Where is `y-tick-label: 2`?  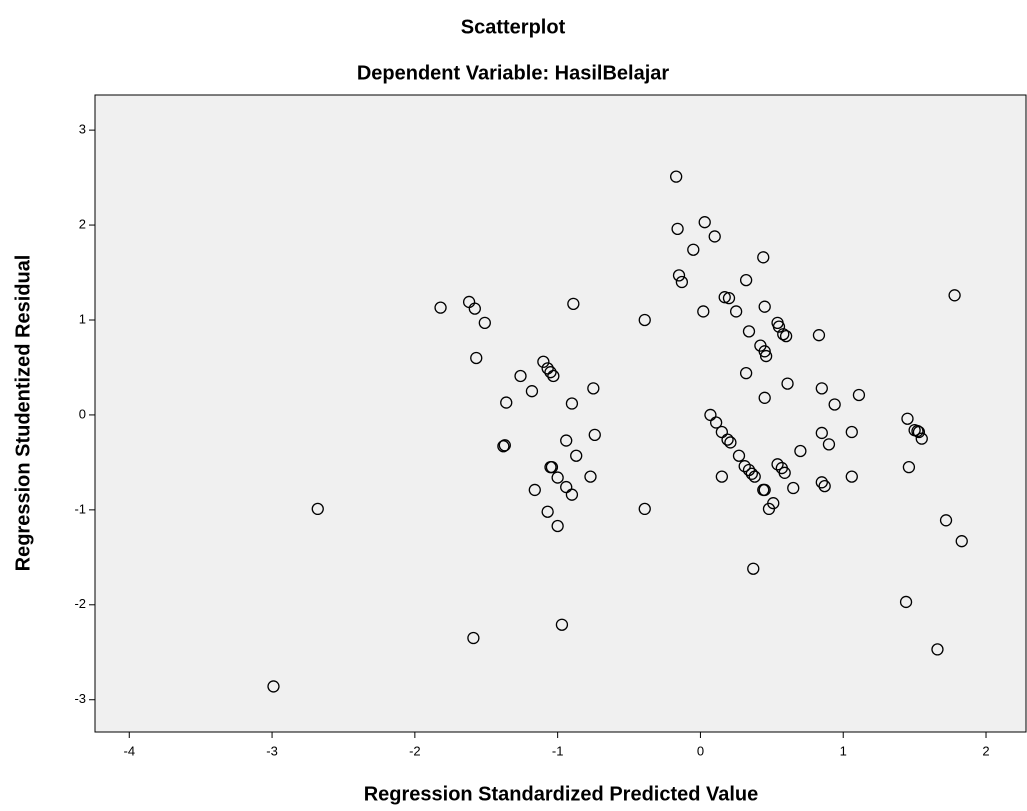
y-tick-label: 2 is located at coordinates (82, 223).